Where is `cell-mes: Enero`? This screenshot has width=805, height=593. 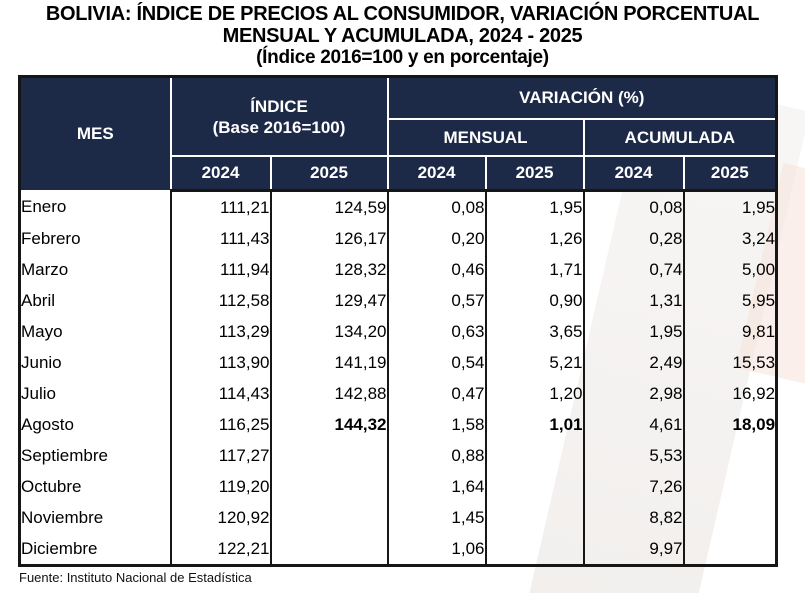
cell-mes: Enero is located at coordinates (95, 206).